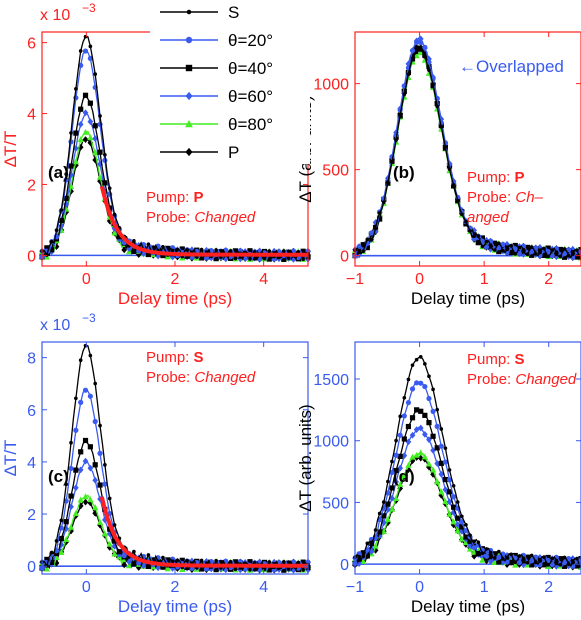  What do you see at coordinates (31, 256) in the screenshot?
I see `y-tick-label: 0` at bounding box center [31, 256].